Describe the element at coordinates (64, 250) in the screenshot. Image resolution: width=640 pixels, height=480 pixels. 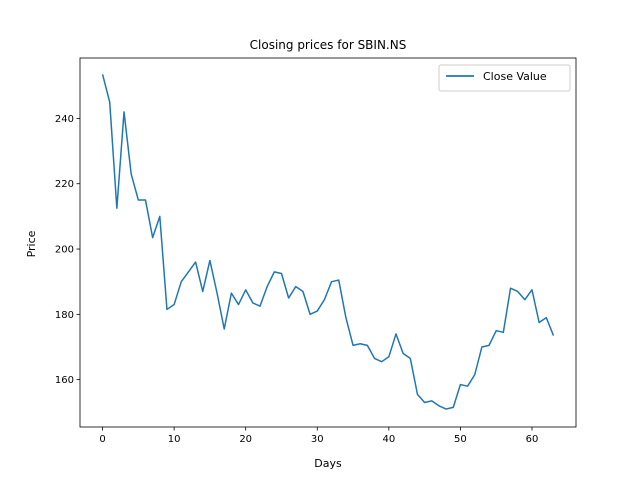
I see `y-tick-label: 200` at that location.